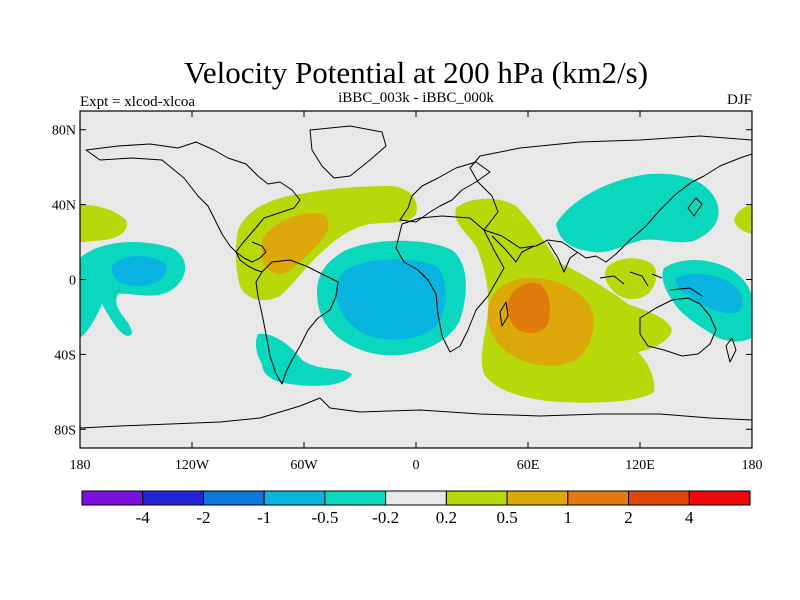 This screenshot has width=800, height=600. I want to click on indonesia-coast, so click(651, 284).